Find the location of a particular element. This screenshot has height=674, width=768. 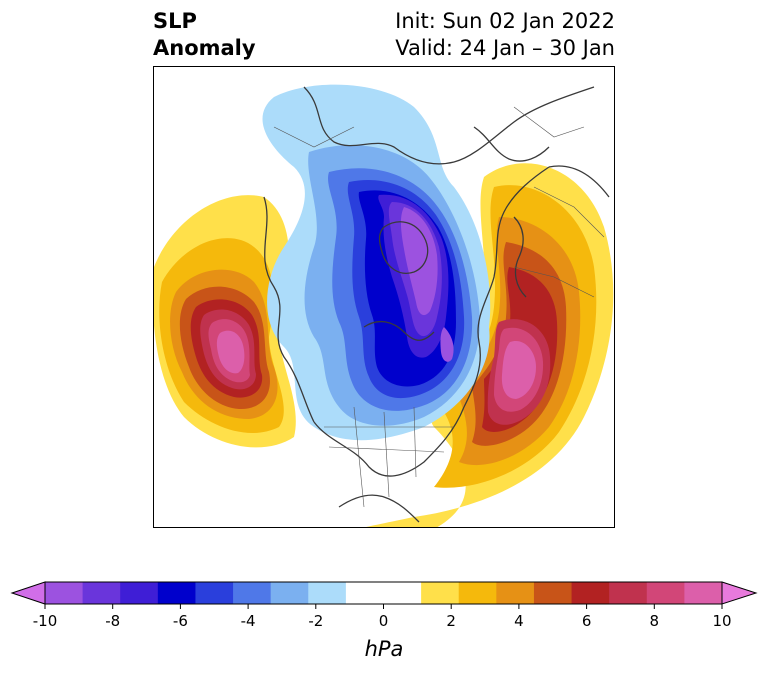

init-date: Init: Sun 02 Jan 2022 is located at coordinates (505, 21).